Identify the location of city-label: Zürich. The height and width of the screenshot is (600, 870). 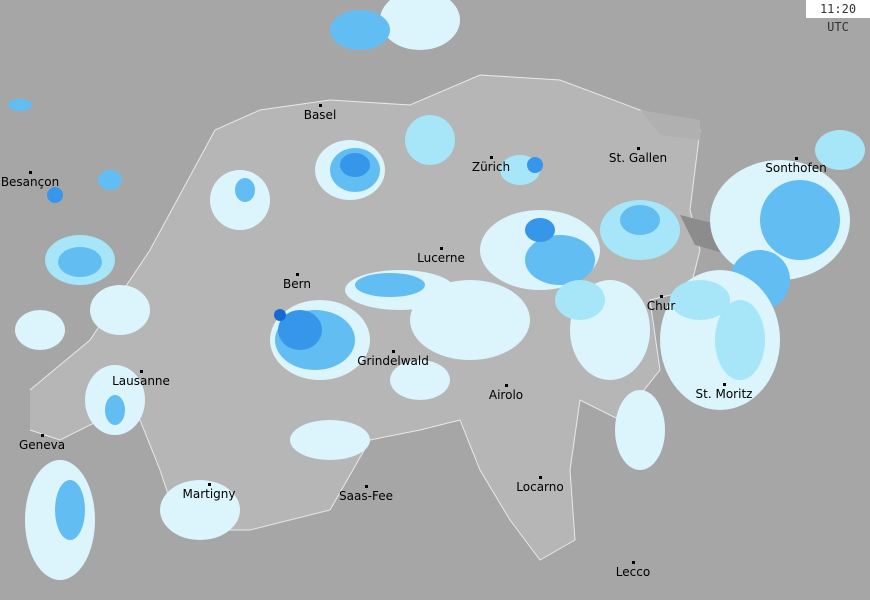
(491, 167).